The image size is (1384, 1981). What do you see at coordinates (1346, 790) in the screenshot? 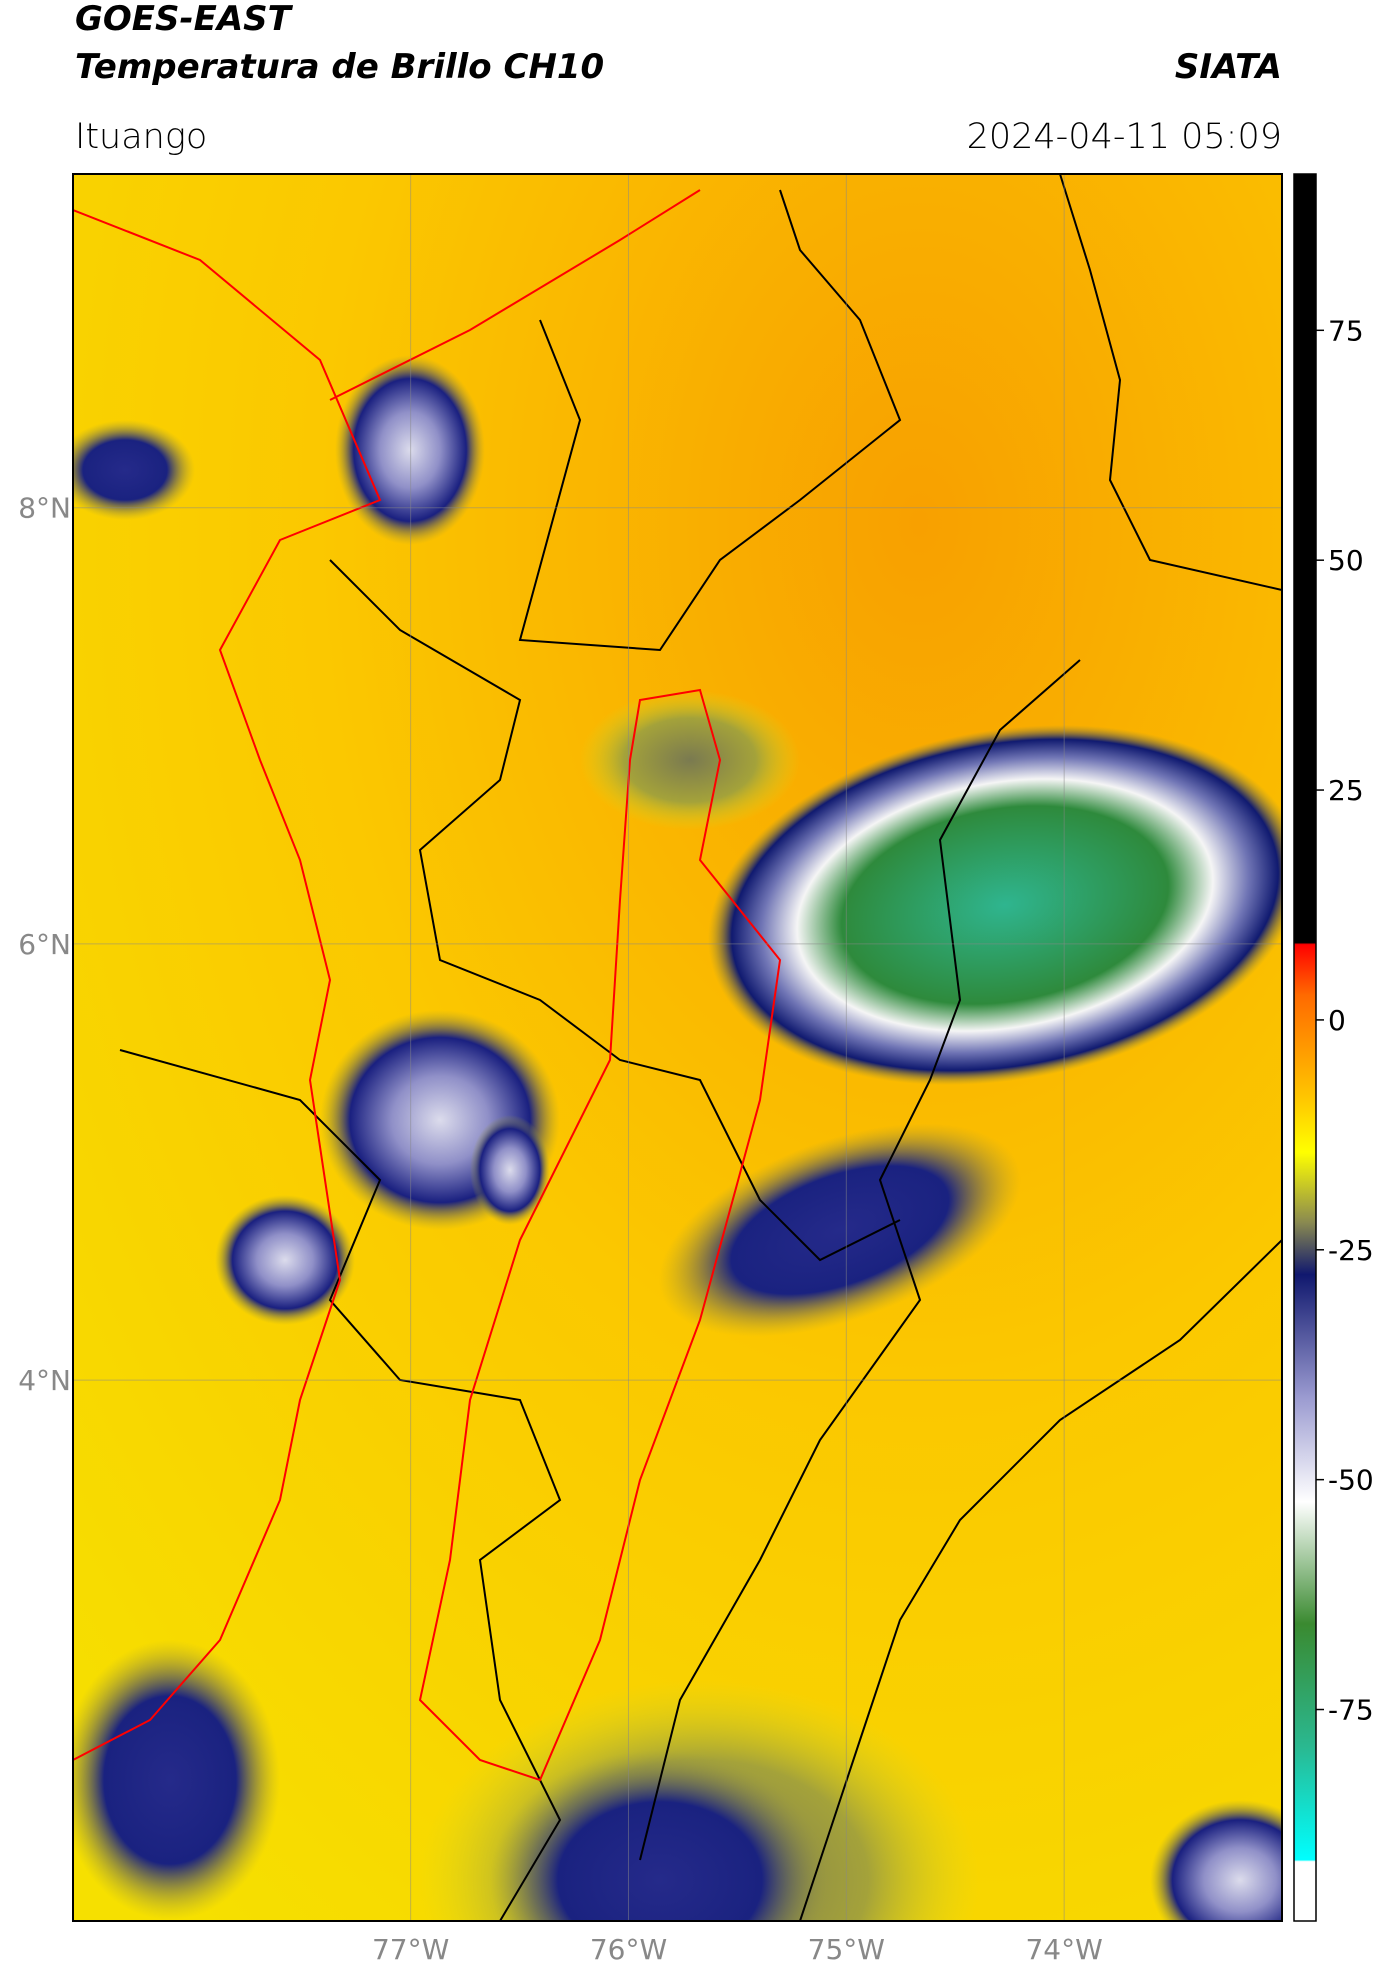
I see `colorbar-tick-label: 25` at bounding box center [1346, 790].